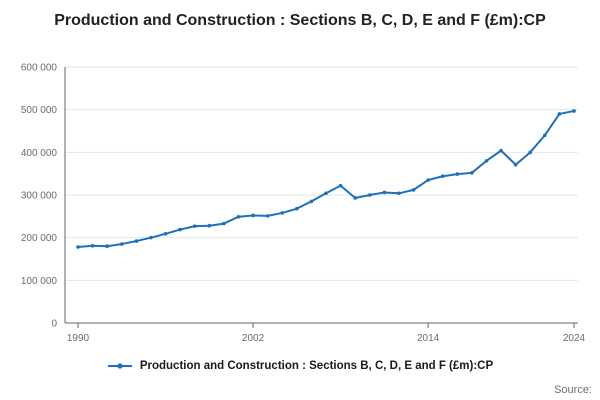 This screenshot has height=400, width=600. I want to click on y-axis-tick-label: 500 000, so click(39, 110).